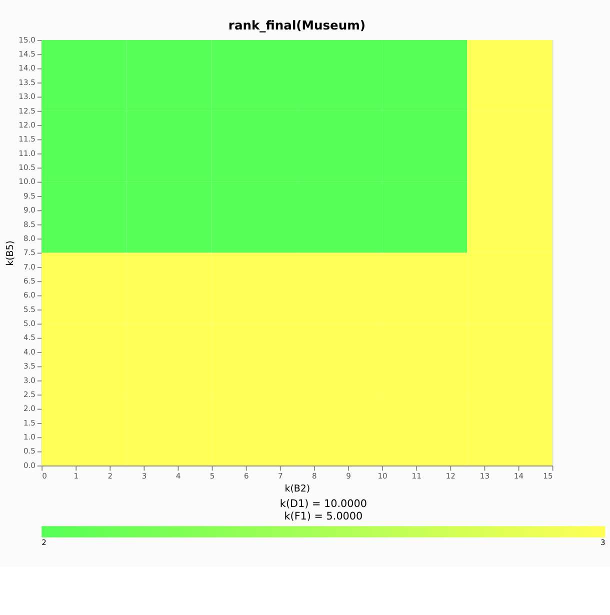  Describe the element at coordinates (281, 475) in the screenshot. I see `x-tick-label: 7` at that location.